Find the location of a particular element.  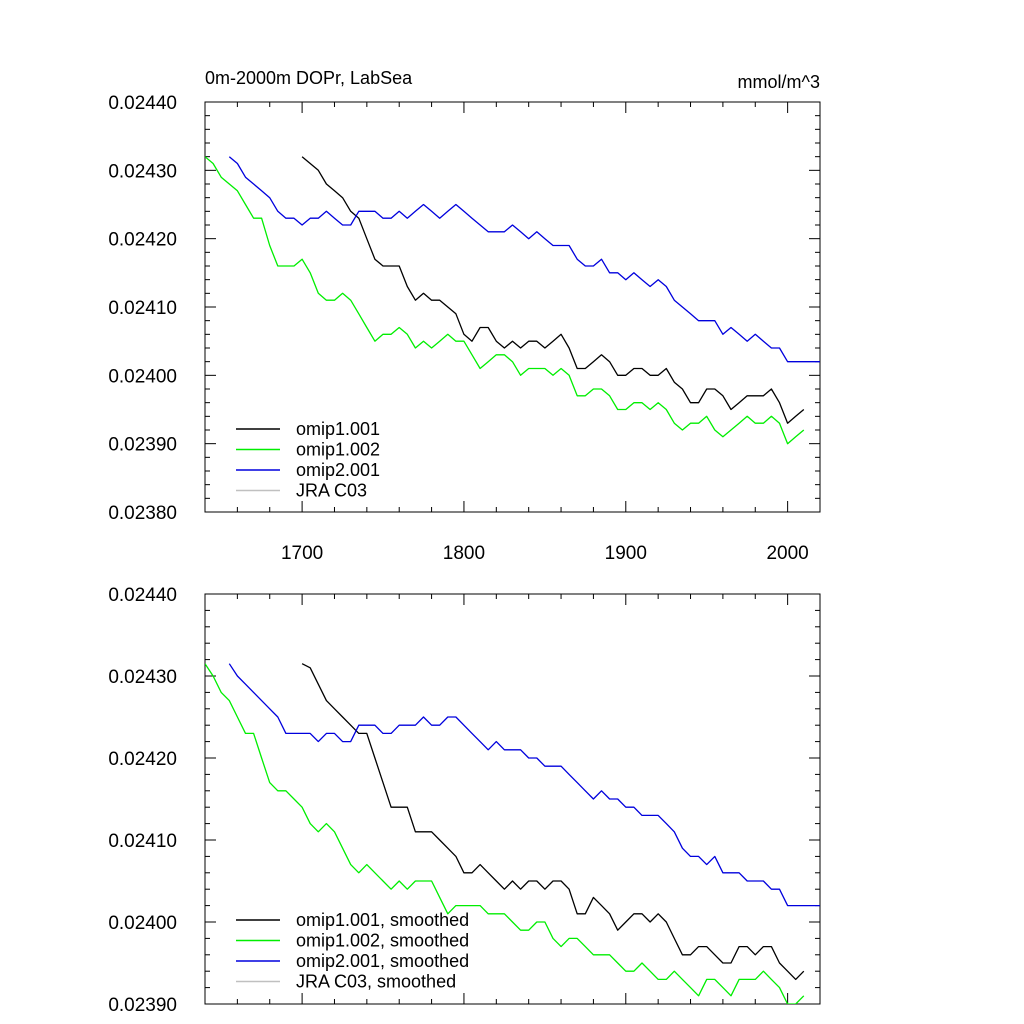

legend-label-jra-c03-smoothed: JRA C03, smoothed is located at coordinates (376, 982).